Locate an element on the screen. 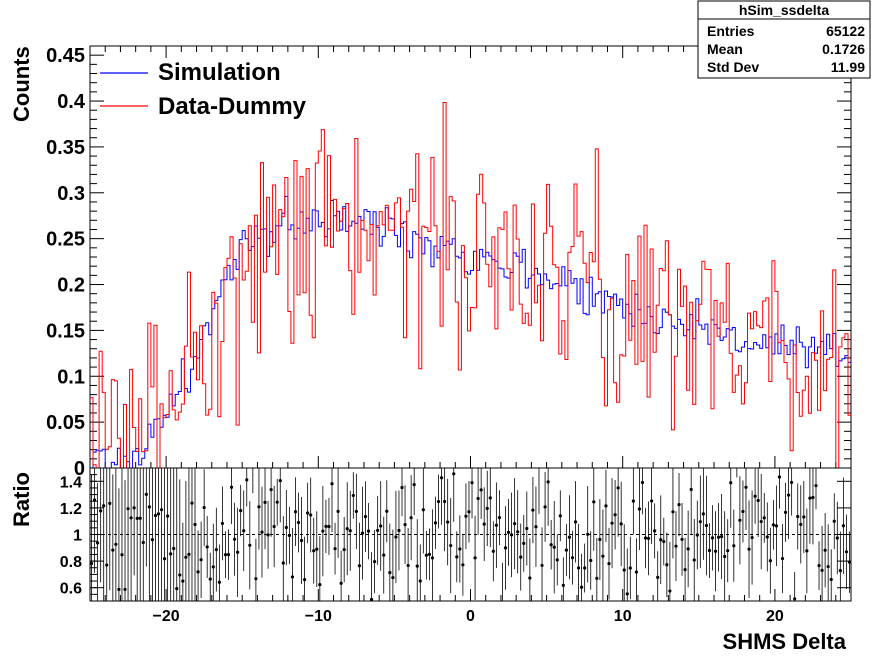  top-y-tick-label: 0.15 is located at coordinates (65, 331).